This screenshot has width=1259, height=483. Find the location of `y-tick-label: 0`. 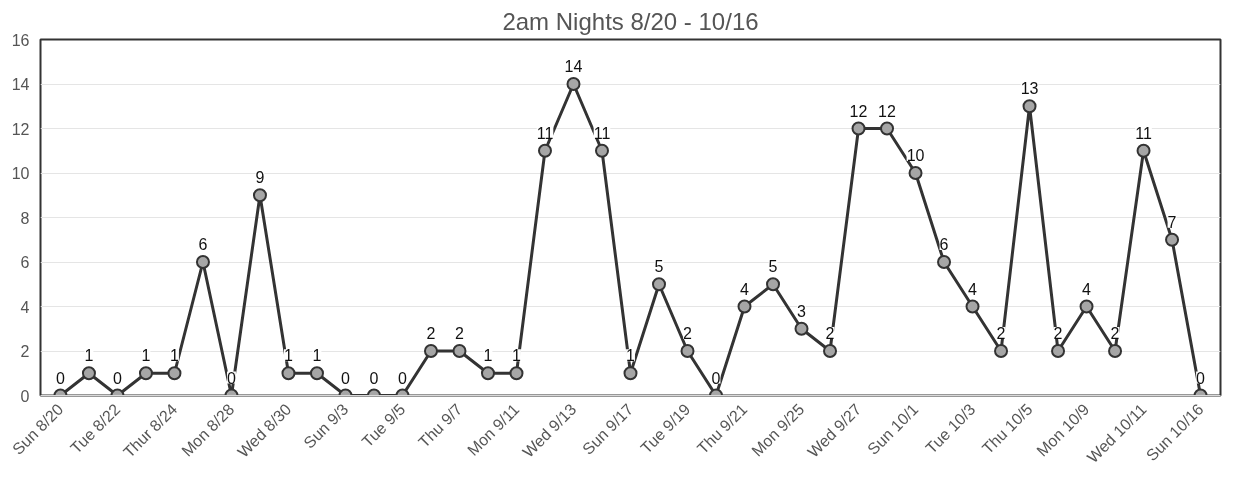

y-tick-label: 0 is located at coordinates (25, 396).